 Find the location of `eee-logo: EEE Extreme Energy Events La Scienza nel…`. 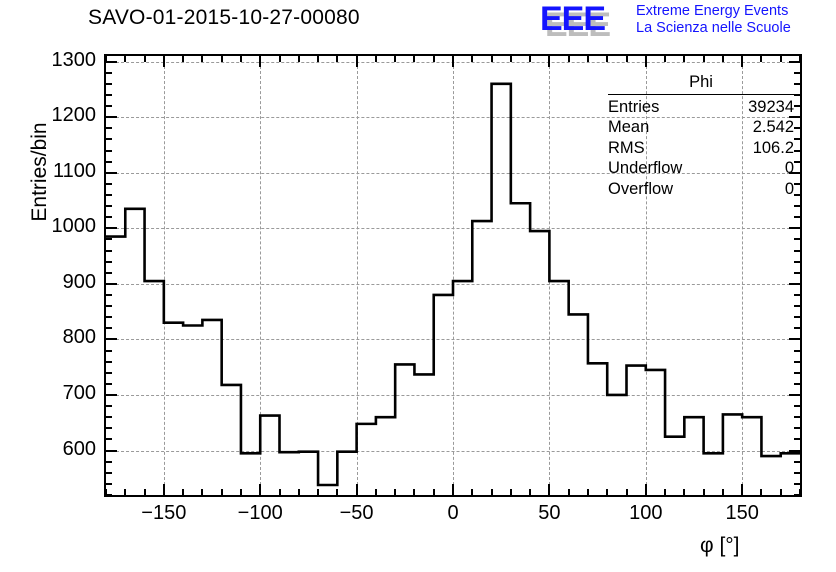

eee-logo: EEE Extreme Energy Events La Scienza nel… is located at coordinates (688, 20).